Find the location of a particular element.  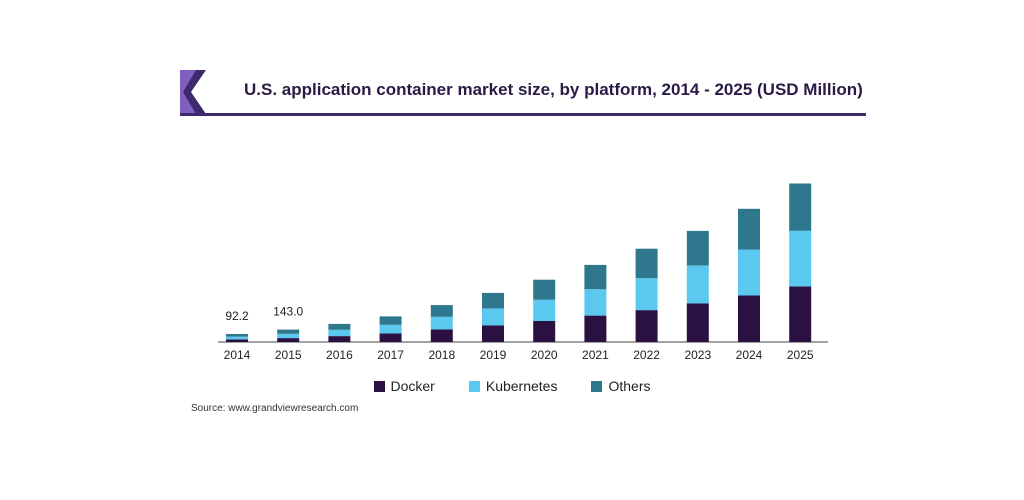

bar-others-2022 is located at coordinates (646, 263).